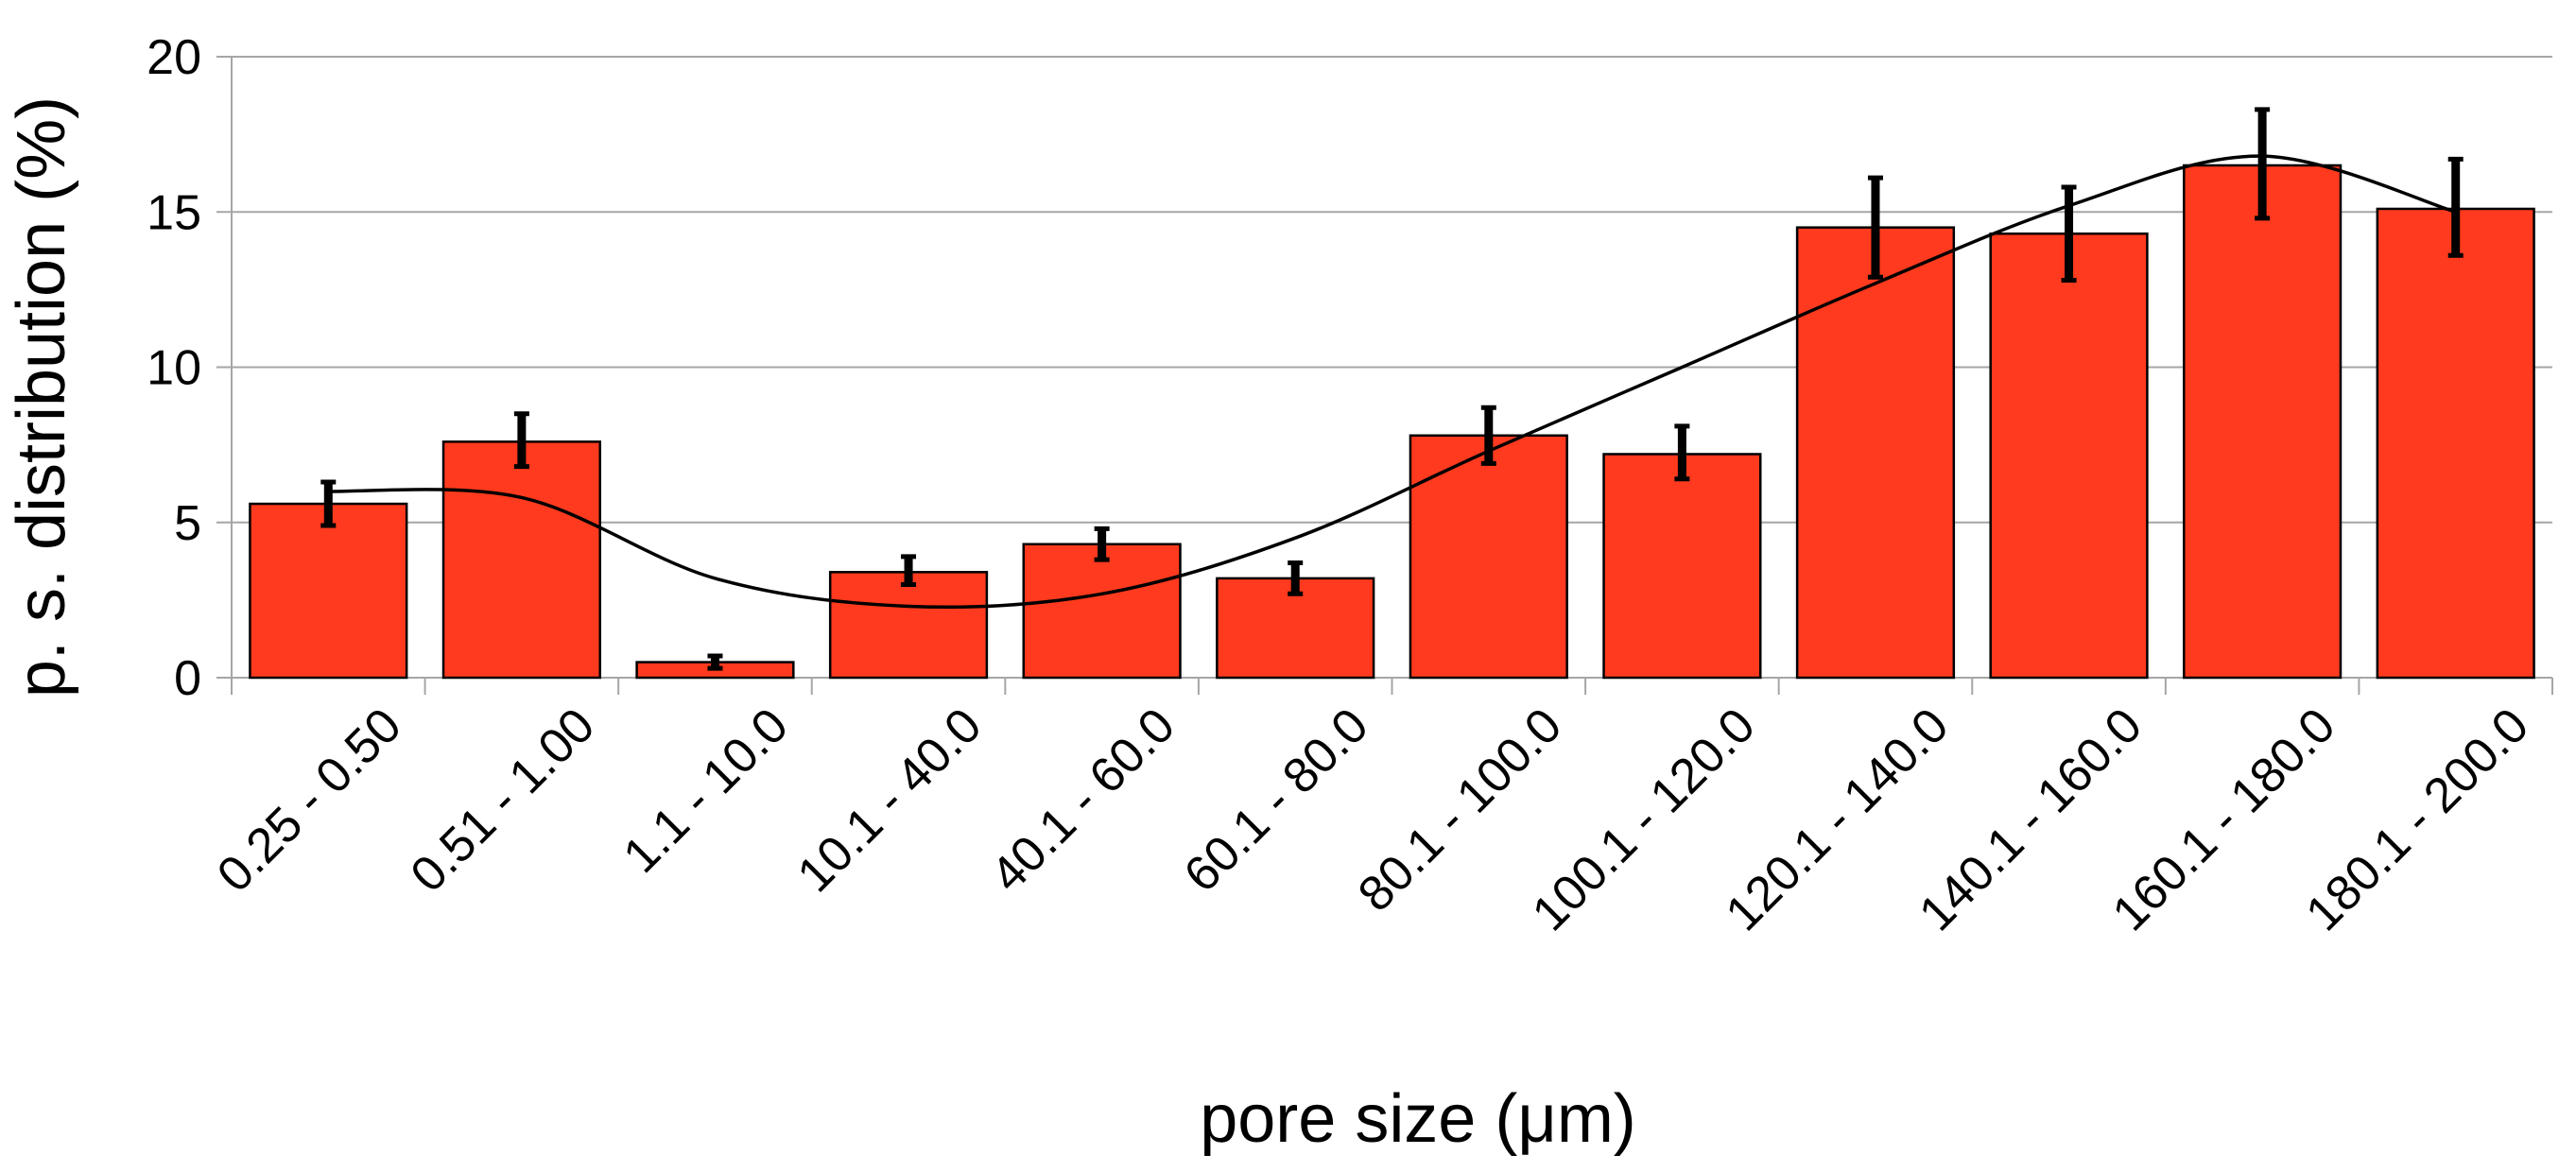  I want to click on x-tick-label: 0.51 - 1.00, so click(504, 800).